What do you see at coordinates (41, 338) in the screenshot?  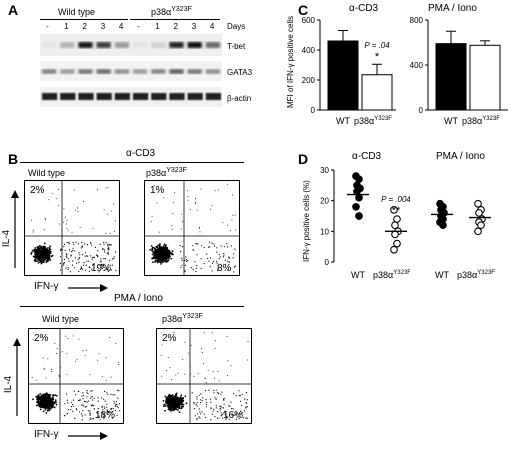 I see `flow-plot-3-ul-pct: 2%` at bounding box center [41, 338].